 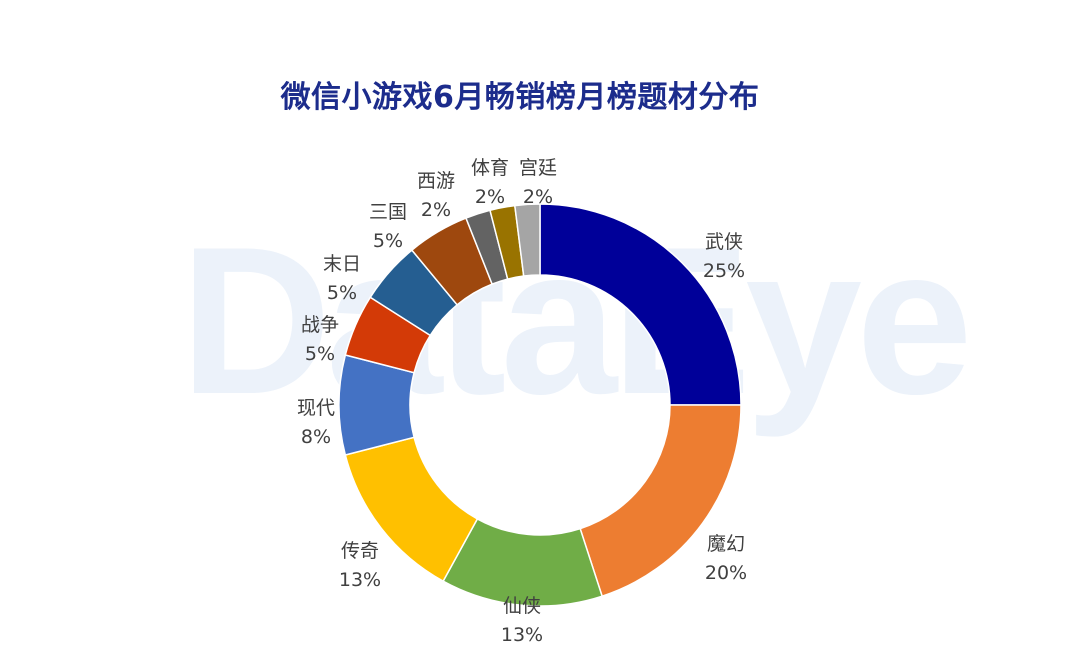 What do you see at coordinates (360, 551) in the screenshot?
I see `slice-category-label: 传奇` at bounding box center [360, 551].